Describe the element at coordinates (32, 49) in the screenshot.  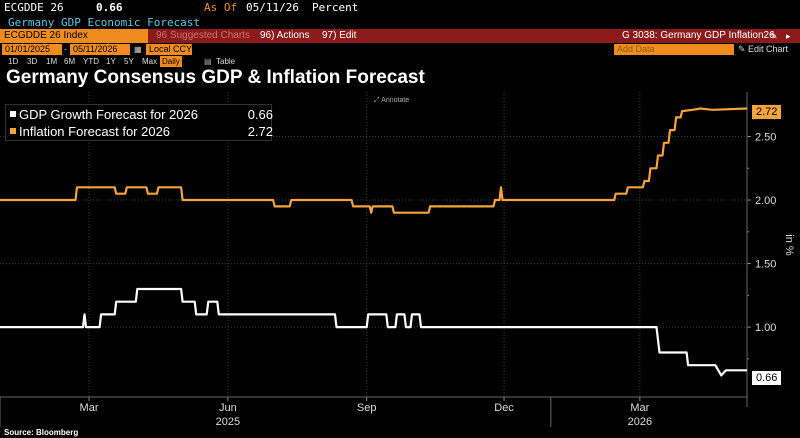
I see `start-date-input: 01/01/2025` at that location.